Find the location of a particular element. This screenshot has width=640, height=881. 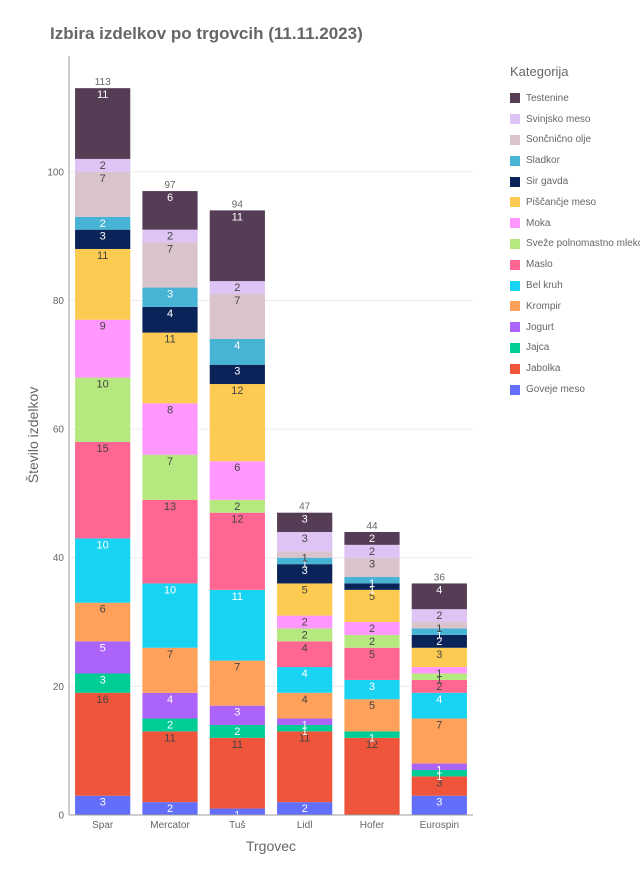

legend-item: Svinjsko meso is located at coordinates (575, 119).